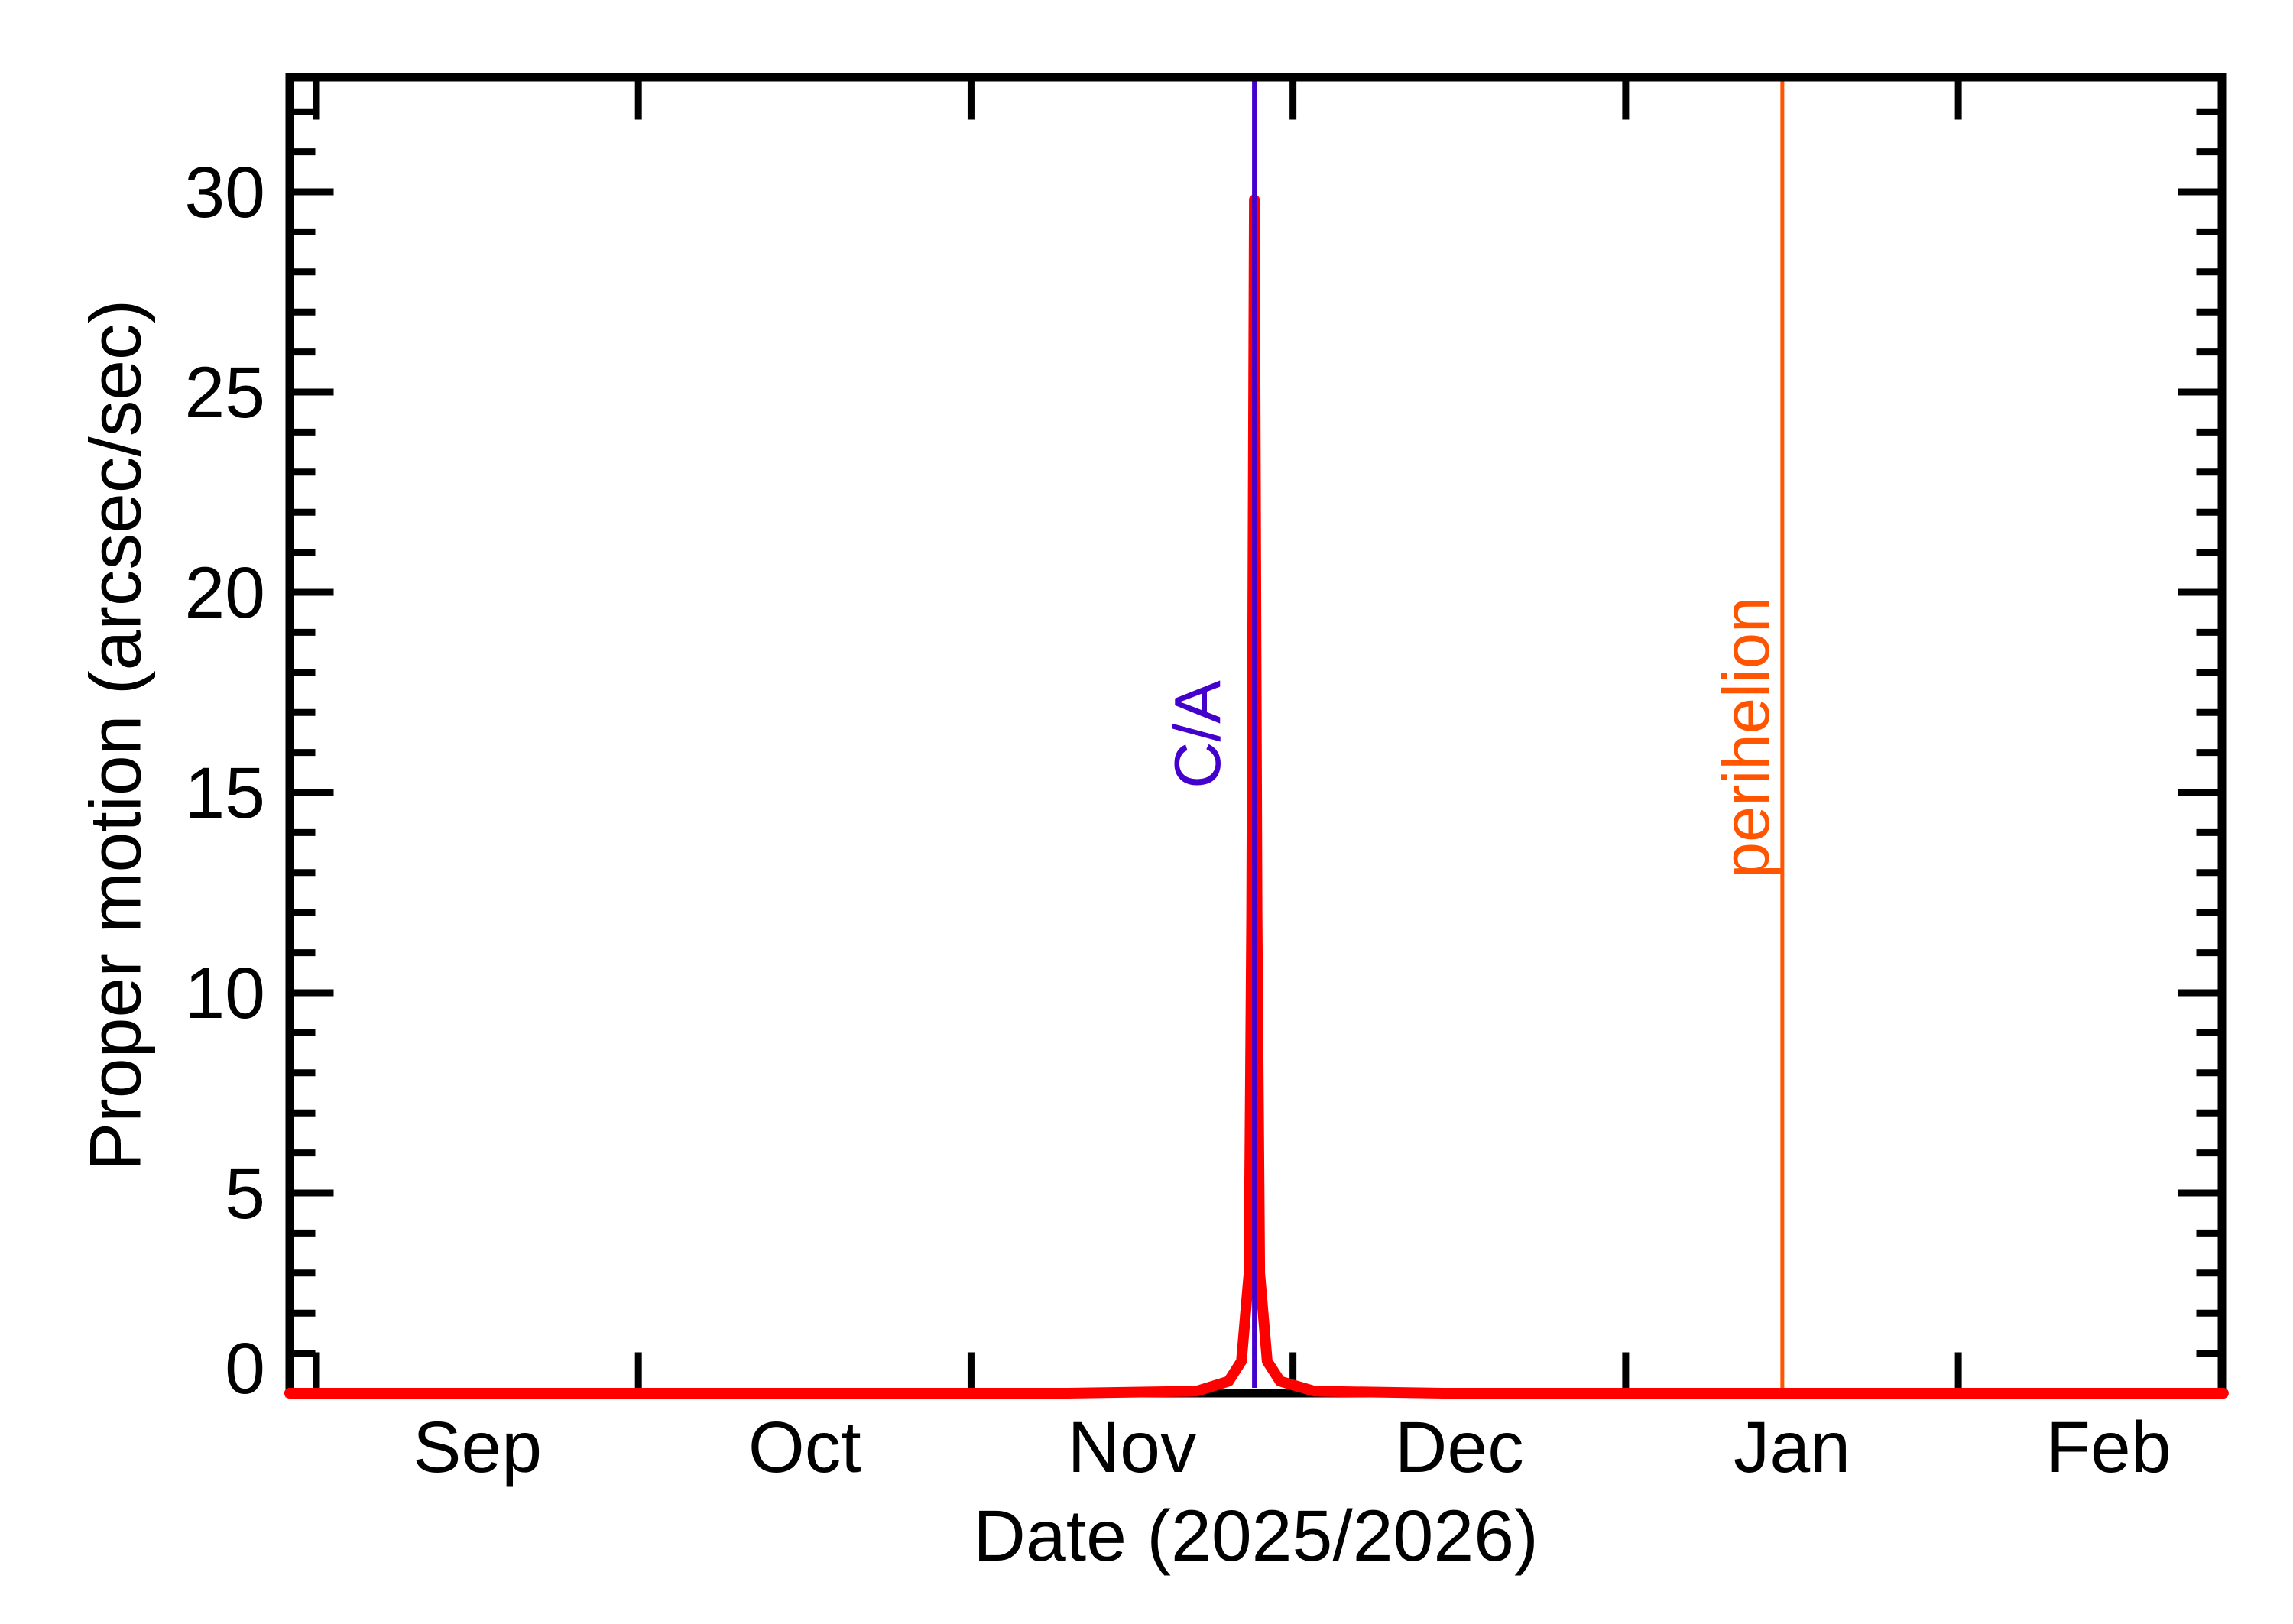  I want to click on x-tick-label: Dec, so click(1459, 1447).